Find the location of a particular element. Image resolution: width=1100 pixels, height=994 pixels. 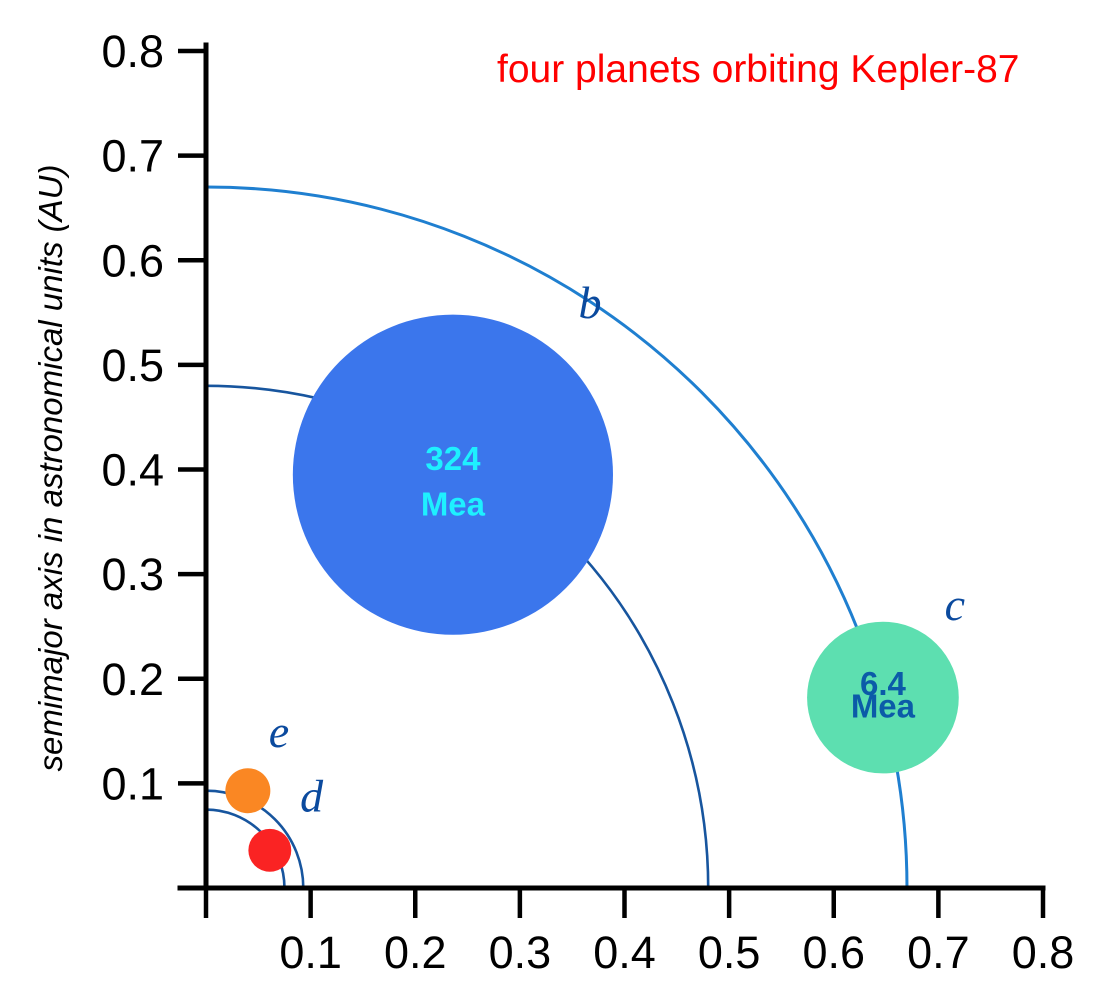

x-tick-label-0.8: 0.8 is located at coordinates (1043, 952).